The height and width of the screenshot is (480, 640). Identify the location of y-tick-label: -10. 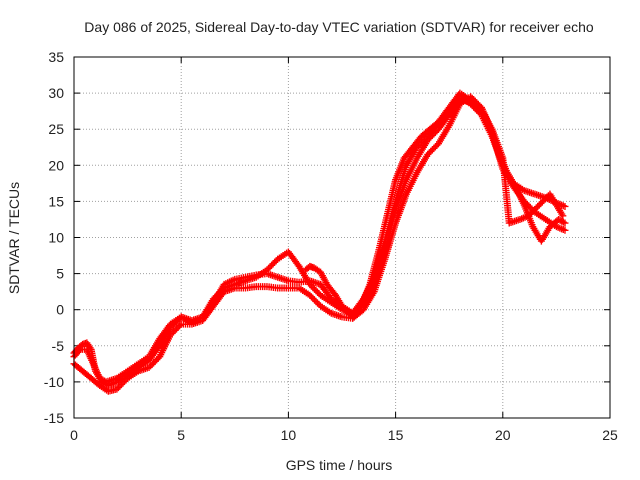
(54, 382).